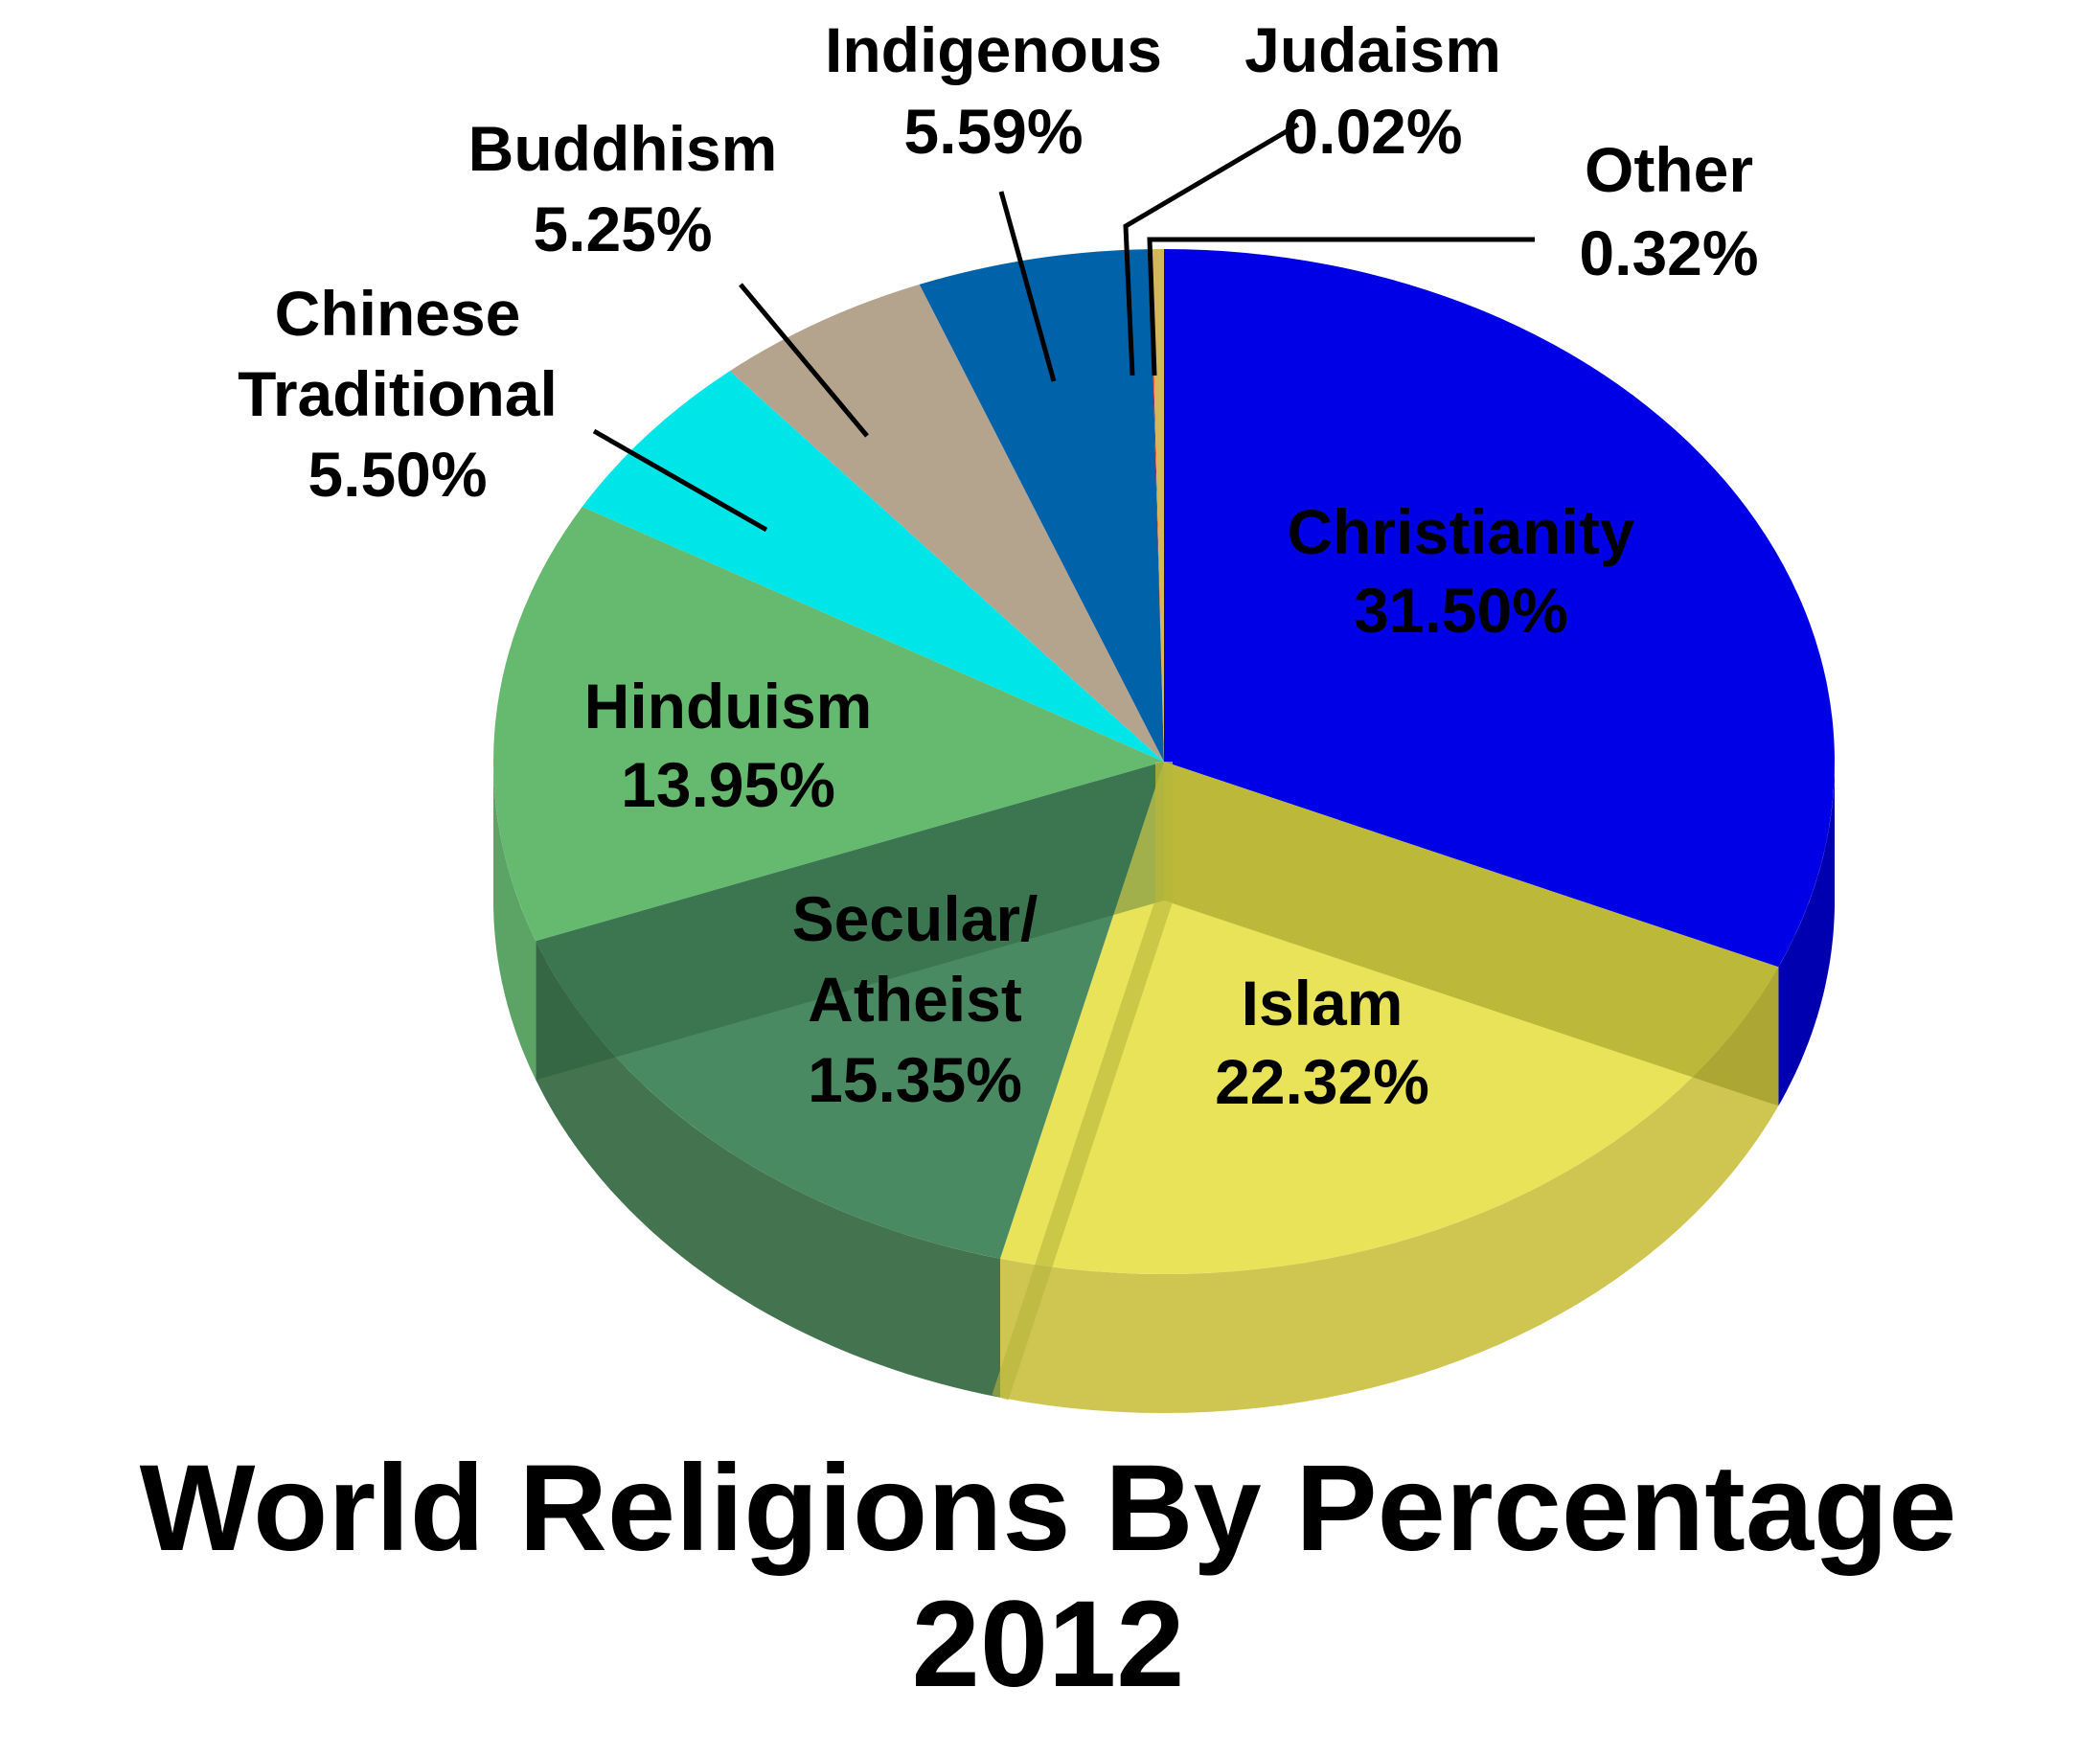 This screenshot has width=2100, height=1756. What do you see at coordinates (1323, 1003) in the screenshot?
I see `slice-label-islam: Islam` at bounding box center [1323, 1003].